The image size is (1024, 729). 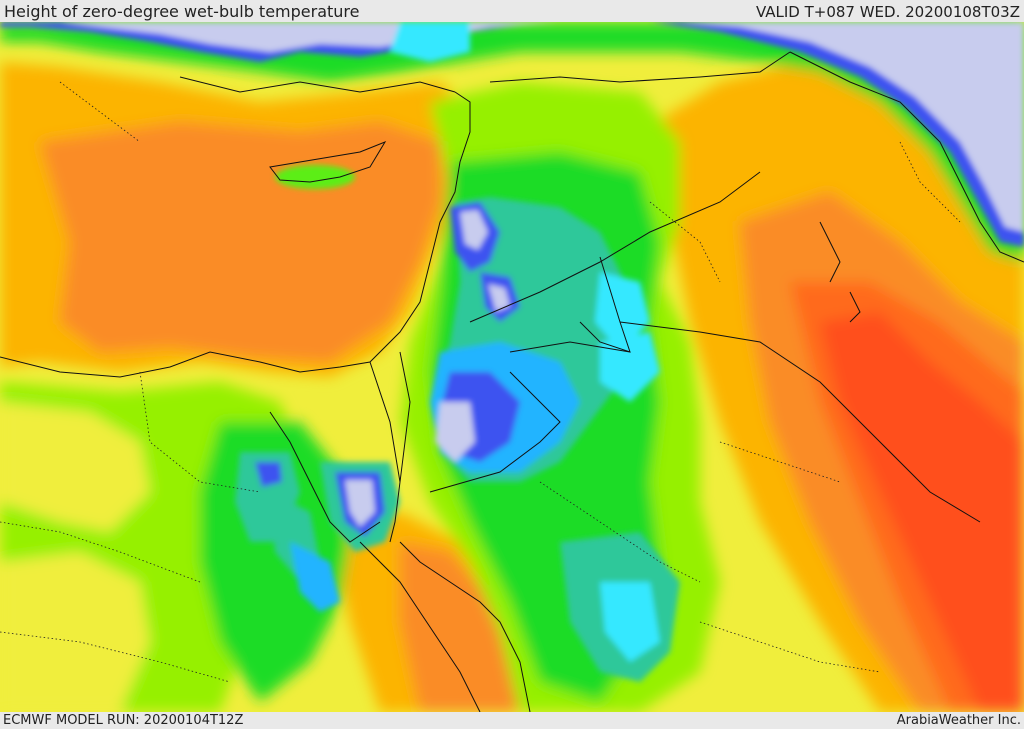 What do you see at coordinates (123, 720) in the screenshot?
I see `model-run: ECMWF MODEL RUN: 20200104T12Z` at bounding box center [123, 720].